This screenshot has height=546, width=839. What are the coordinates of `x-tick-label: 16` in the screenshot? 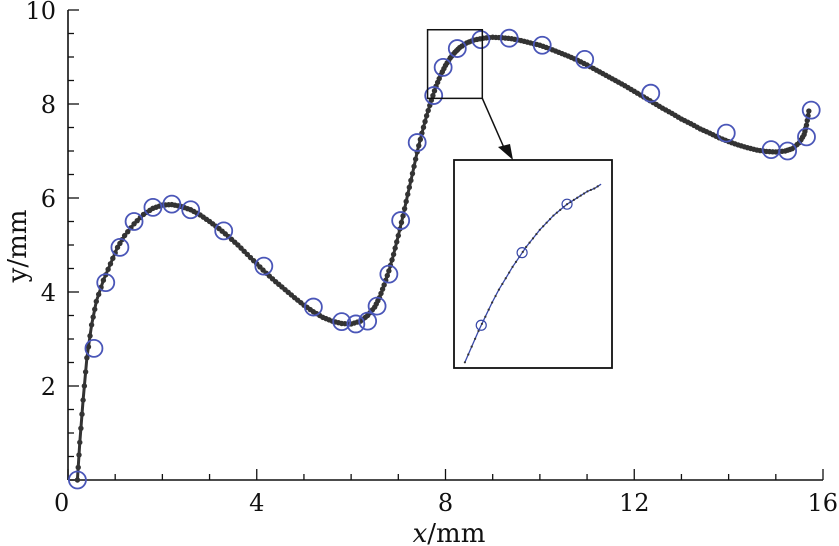 It's located at (822, 503).